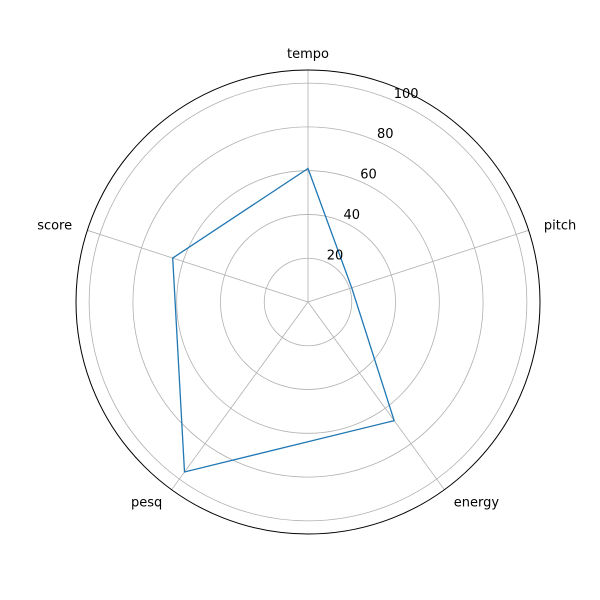 The width and height of the screenshot is (600, 600). I want to click on spoke-energy, so click(376, 395).